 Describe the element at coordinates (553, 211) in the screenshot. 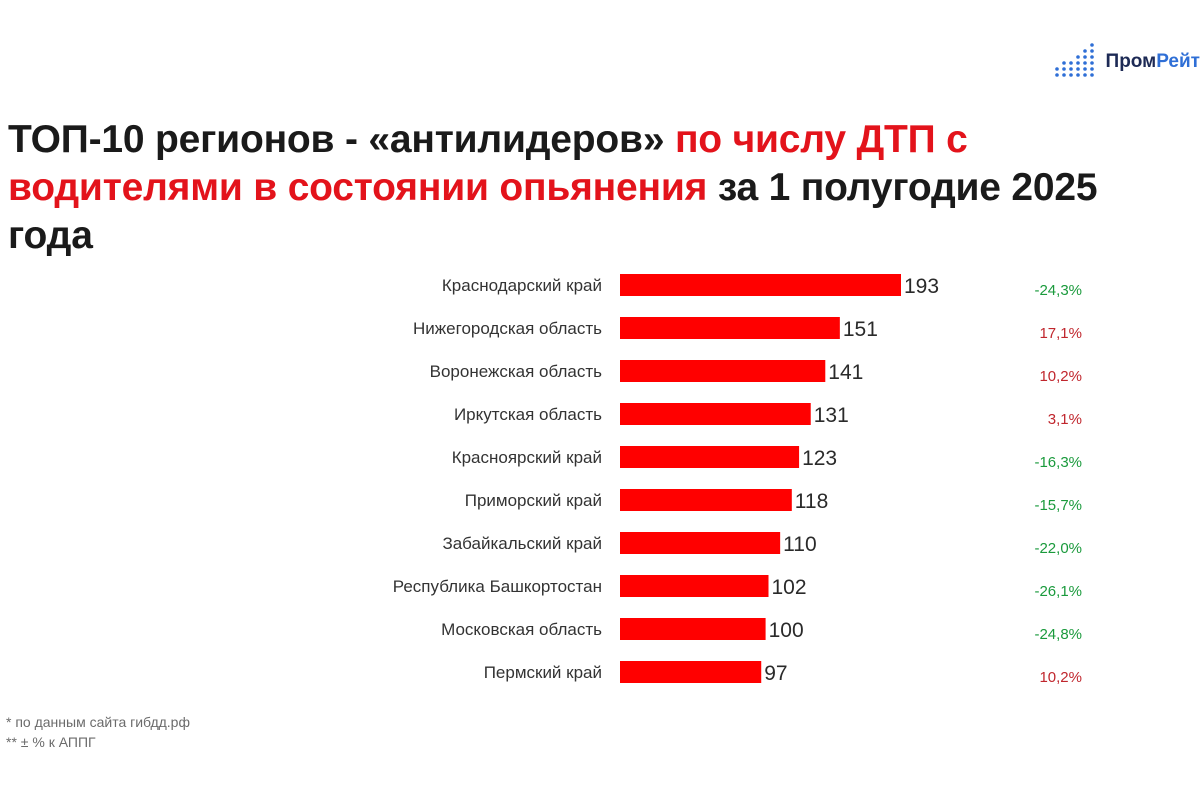

I see `title-part3: за 1 полугодие 2025 года` at that location.